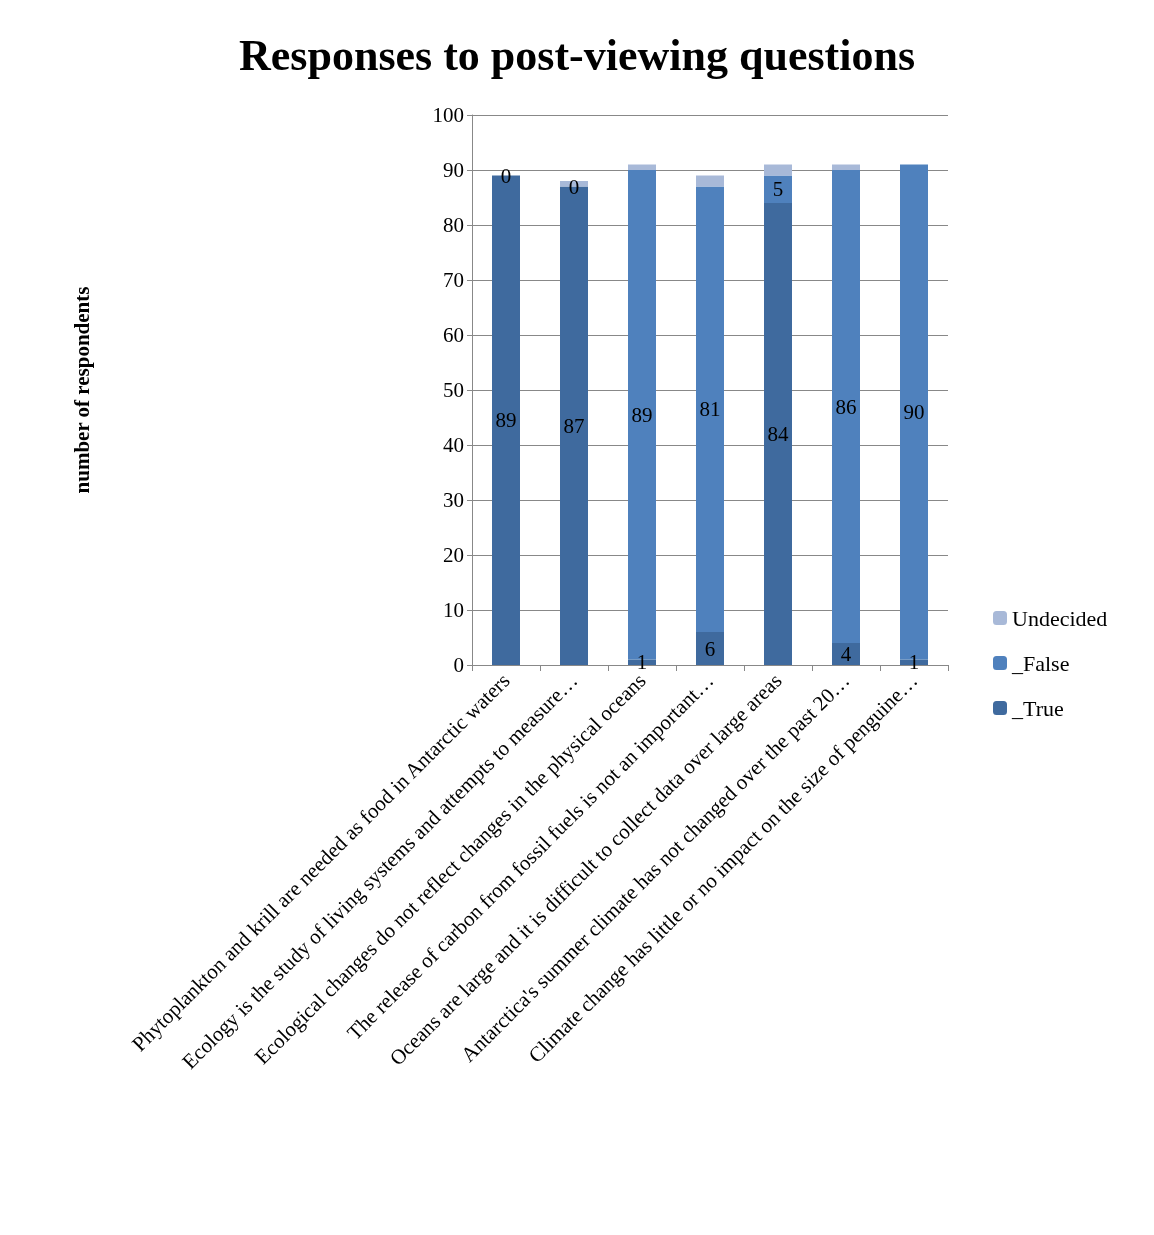 This screenshot has height=1235, width=1154. Describe the element at coordinates (1037, 708) in the screenshot. I see `legend-label: _True` at that location.